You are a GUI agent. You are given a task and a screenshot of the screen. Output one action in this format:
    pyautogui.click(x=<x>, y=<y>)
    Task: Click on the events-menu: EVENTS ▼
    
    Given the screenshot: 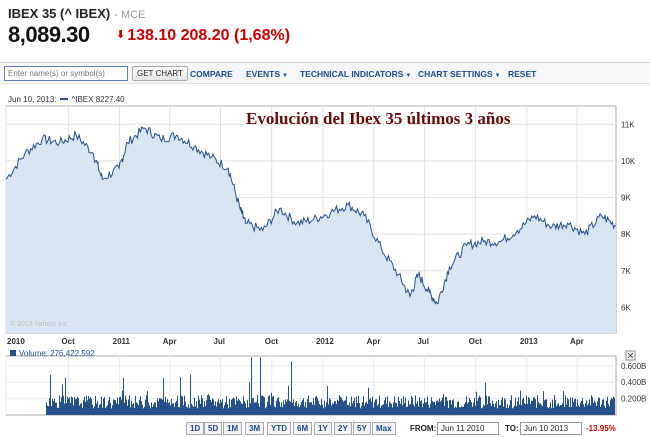 What is the action you would take?
    pyautogui.click(x=267, y=74)
    